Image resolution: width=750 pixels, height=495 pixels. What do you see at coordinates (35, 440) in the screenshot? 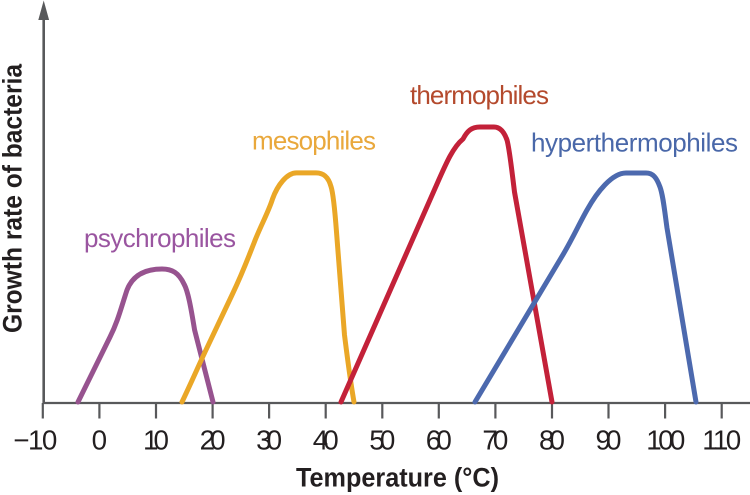
I see `svg-text: −10` at bounding box center [35, 440].